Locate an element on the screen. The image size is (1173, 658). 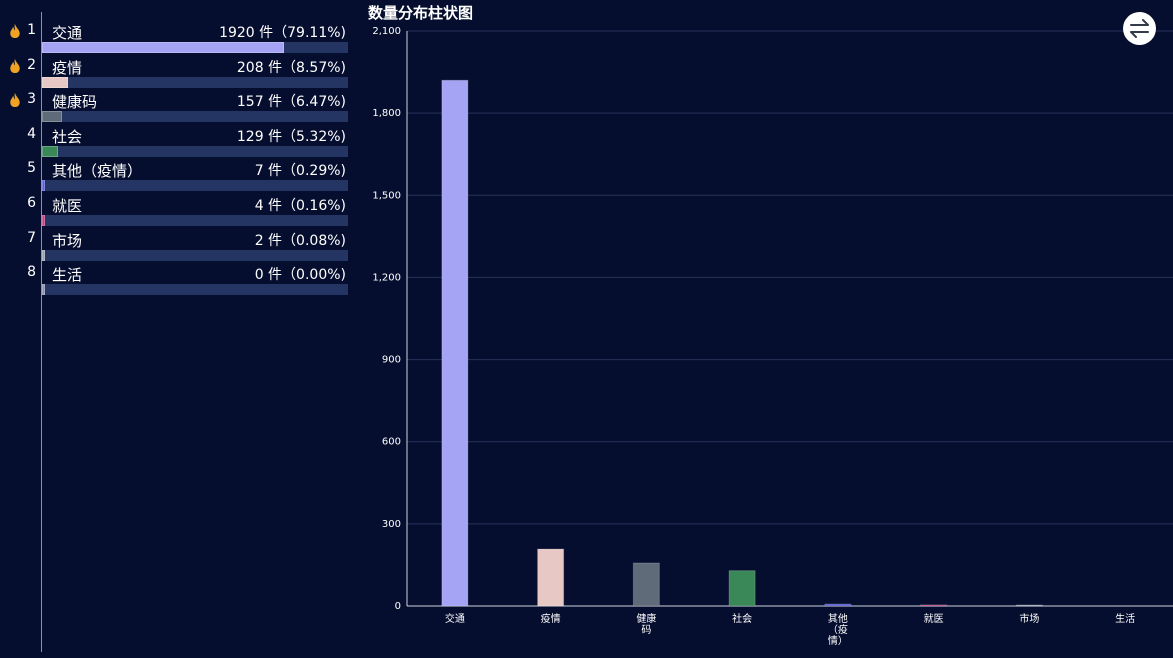
x-tick-label: 社会 is located at coordinates (742, 618).